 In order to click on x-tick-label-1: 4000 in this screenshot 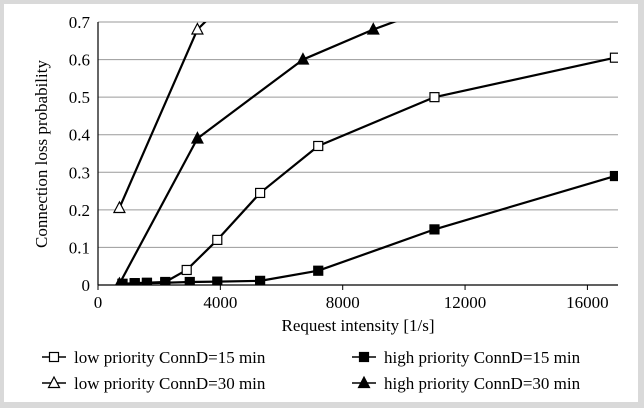, I will do `click(220, 302)`.